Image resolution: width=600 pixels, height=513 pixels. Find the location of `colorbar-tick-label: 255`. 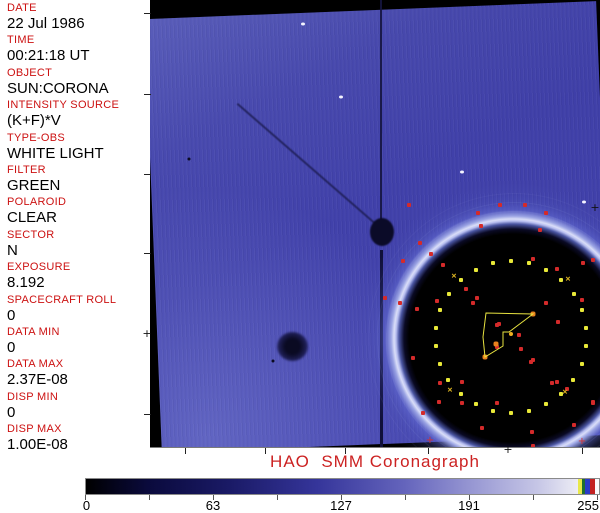

colorbar-tick-label: 255 is located at coordinates (588, 505).